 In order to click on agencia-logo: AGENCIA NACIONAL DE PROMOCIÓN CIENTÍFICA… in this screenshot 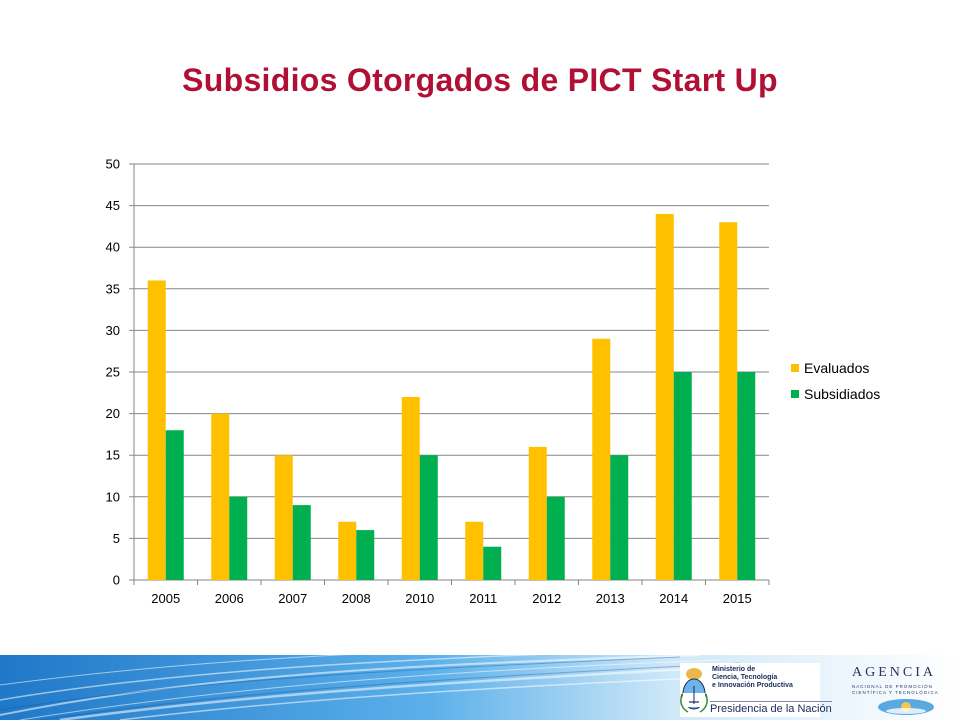, I will do `click(897, 690)`.